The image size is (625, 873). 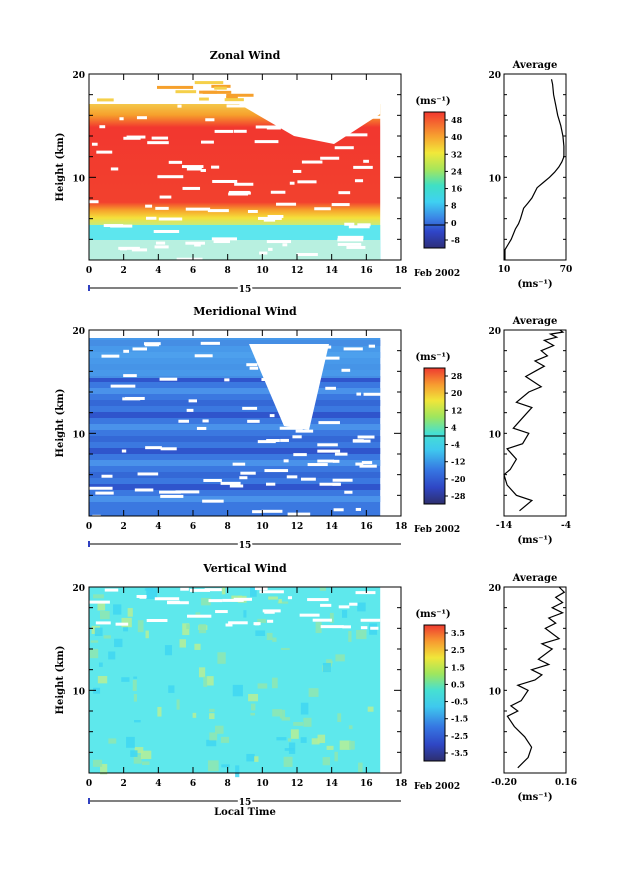 What do you see at coordinates (458, 633) in the screenshot?
I see `colorbar-tick-label: 3.5` at bounding box center [458, 633].